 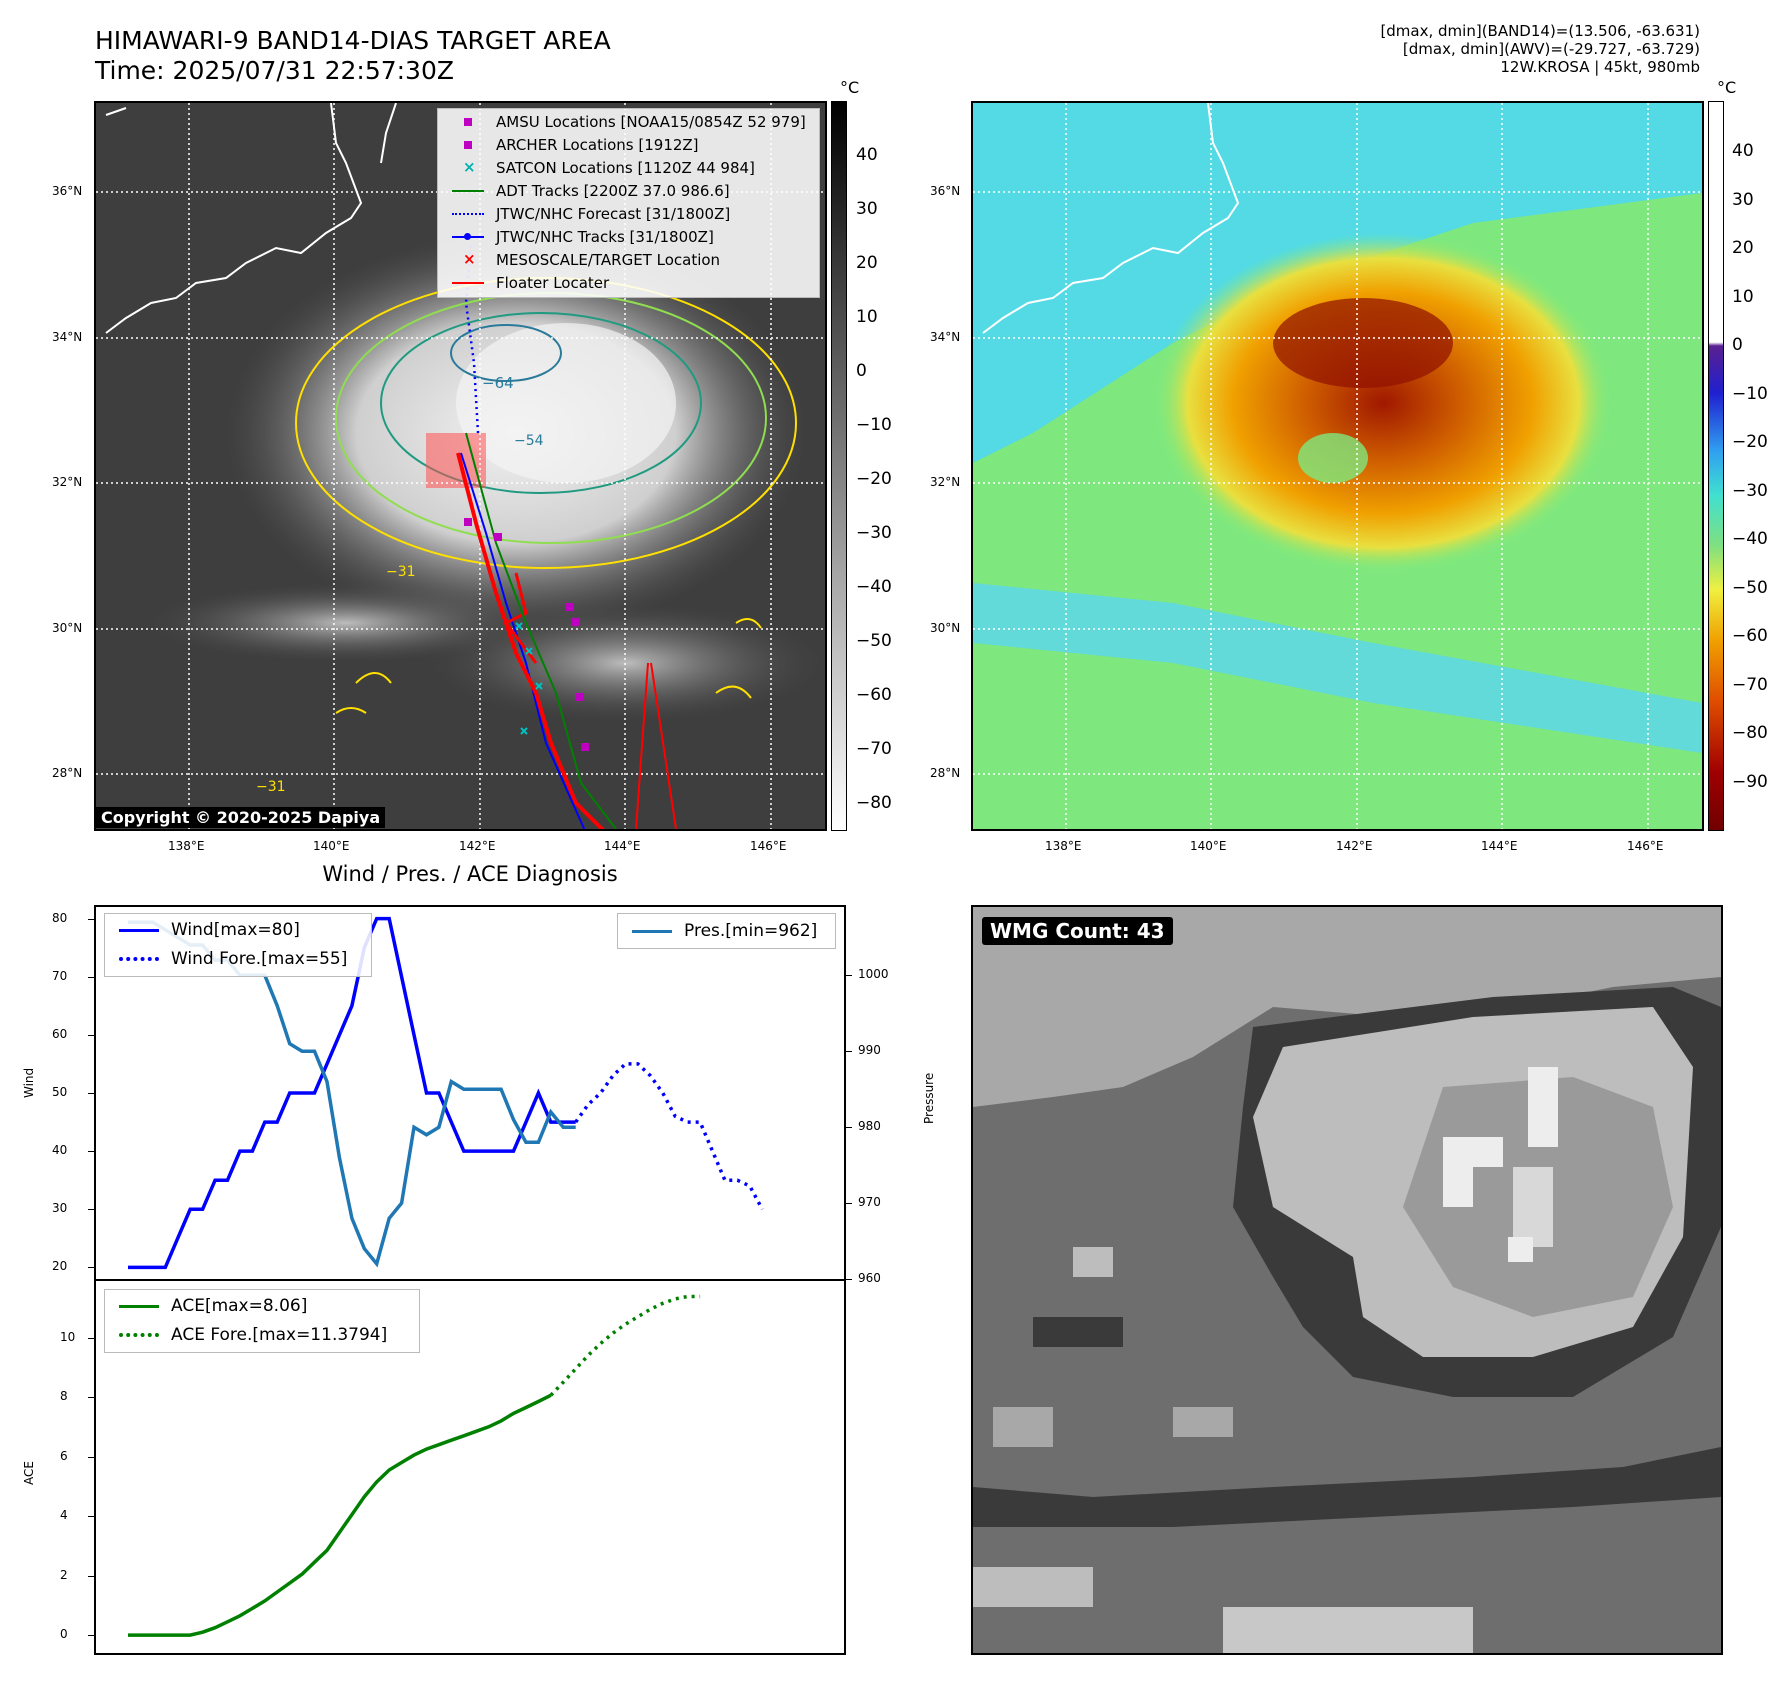 What do you see at coordinates (1347, 1007) in the screenshot?
I see `wmg-region` at bounding box center [1347, 1007].